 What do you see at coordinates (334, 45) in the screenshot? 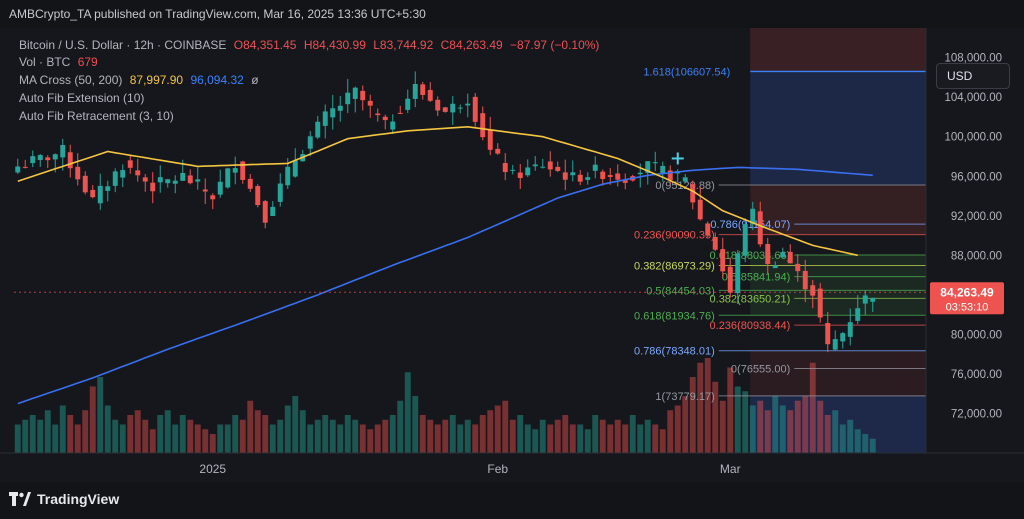
I see `high-value: H84,430.99` at bounding box center [334, 45].